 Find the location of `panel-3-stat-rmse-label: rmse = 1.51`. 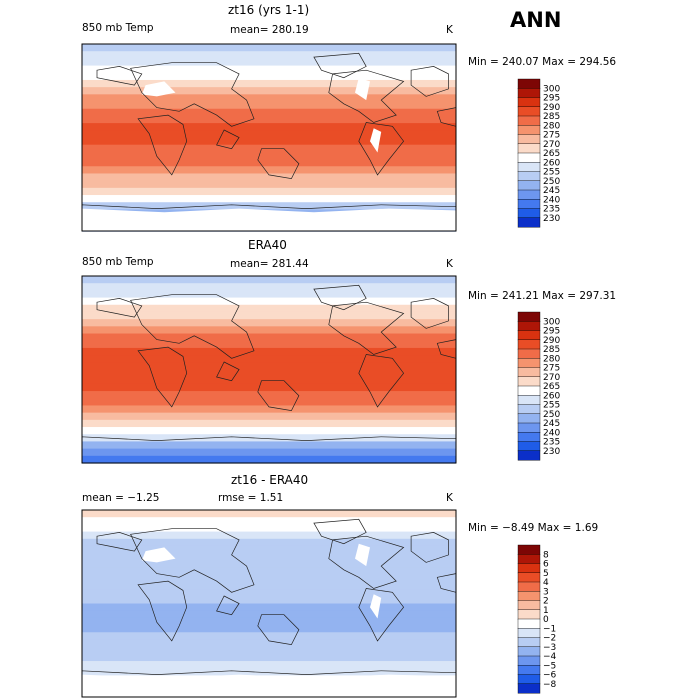

panel-3-stat-rmse-label: rmse = 1.51 is located at coordinates (251, 498).